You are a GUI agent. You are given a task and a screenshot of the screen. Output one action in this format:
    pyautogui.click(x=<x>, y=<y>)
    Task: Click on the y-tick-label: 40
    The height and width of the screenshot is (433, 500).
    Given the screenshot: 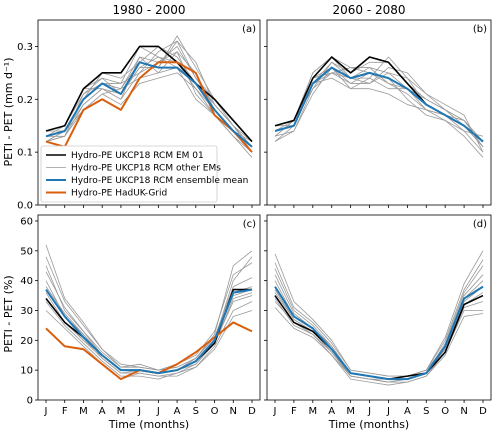 What is the action you would take?
    pyautogui.click(x=26, y=281)
    